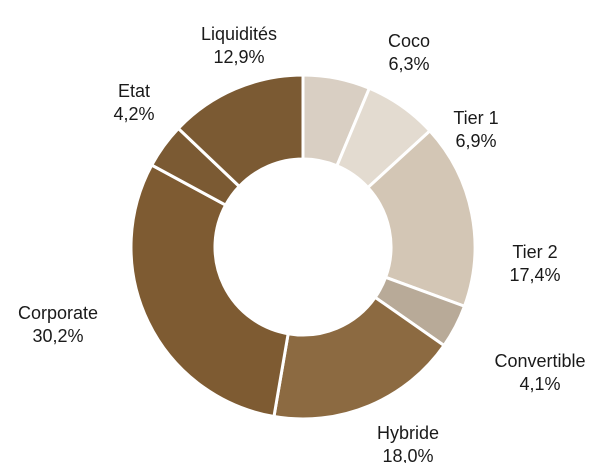  What do you see at coordinates (534, 275) in the screenshot?
I see `label-value-tier-2: 17,4%` at bounding box center [534, 275].